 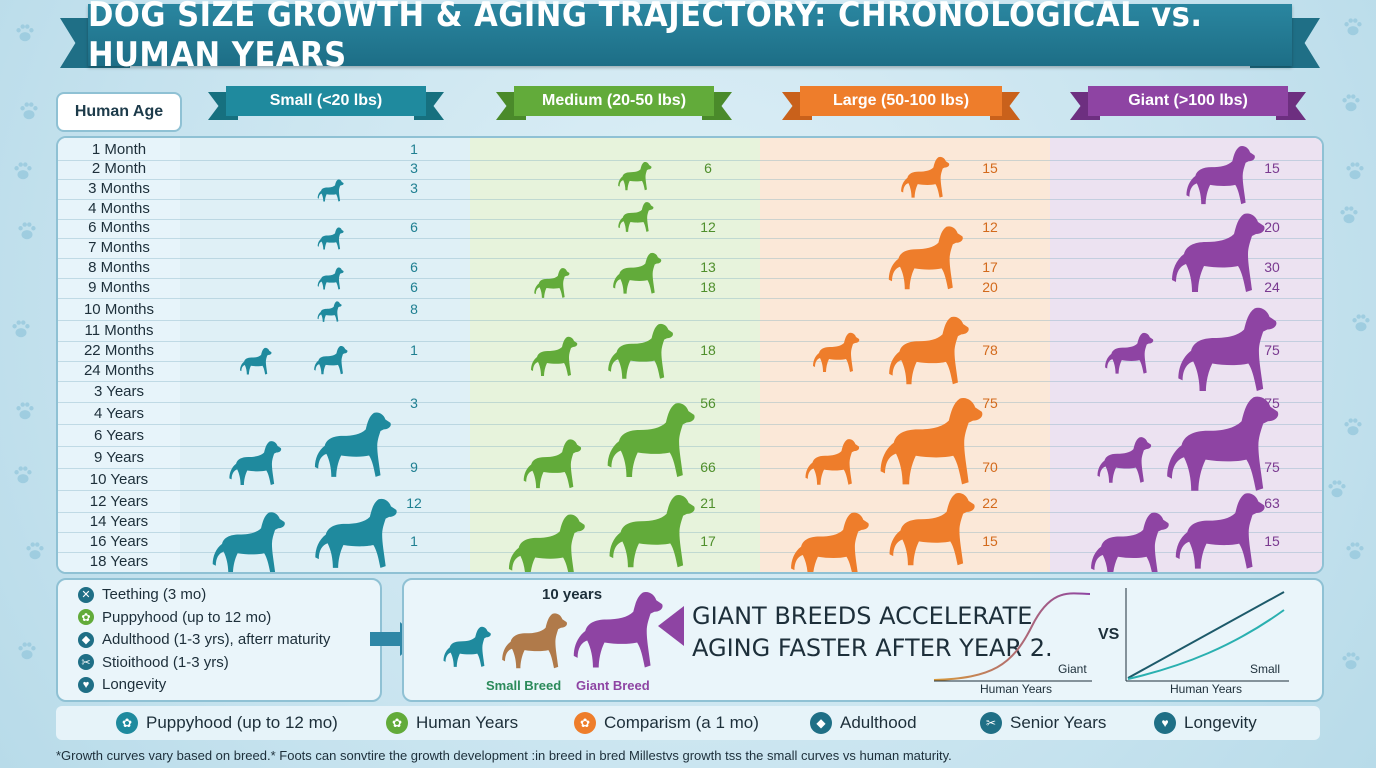 What do you see at coordinates (119, 457) in the screenshot?
I see `age-label: 9 Years` at bounding box center [119, 457].